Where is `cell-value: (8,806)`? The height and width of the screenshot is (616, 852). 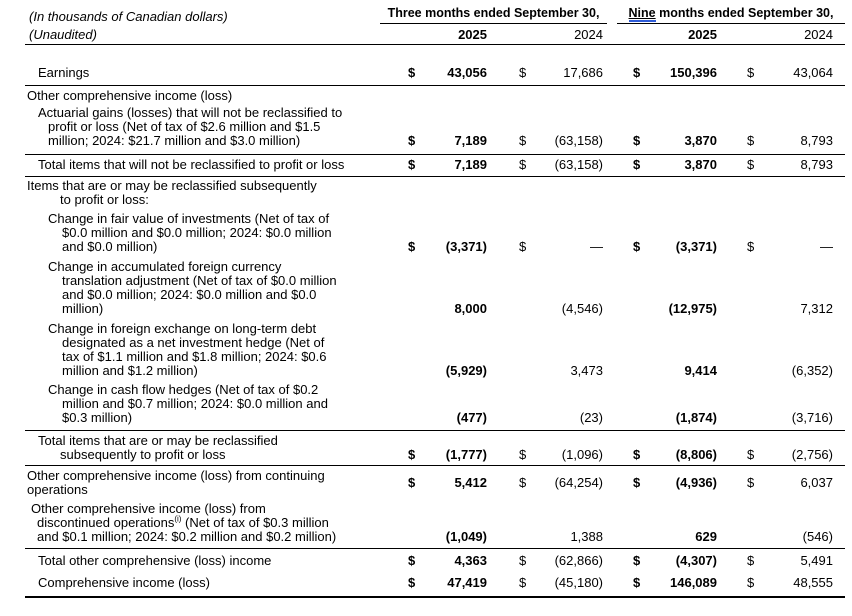 cell-value: (8,806) is located at coordinates (696, 454).